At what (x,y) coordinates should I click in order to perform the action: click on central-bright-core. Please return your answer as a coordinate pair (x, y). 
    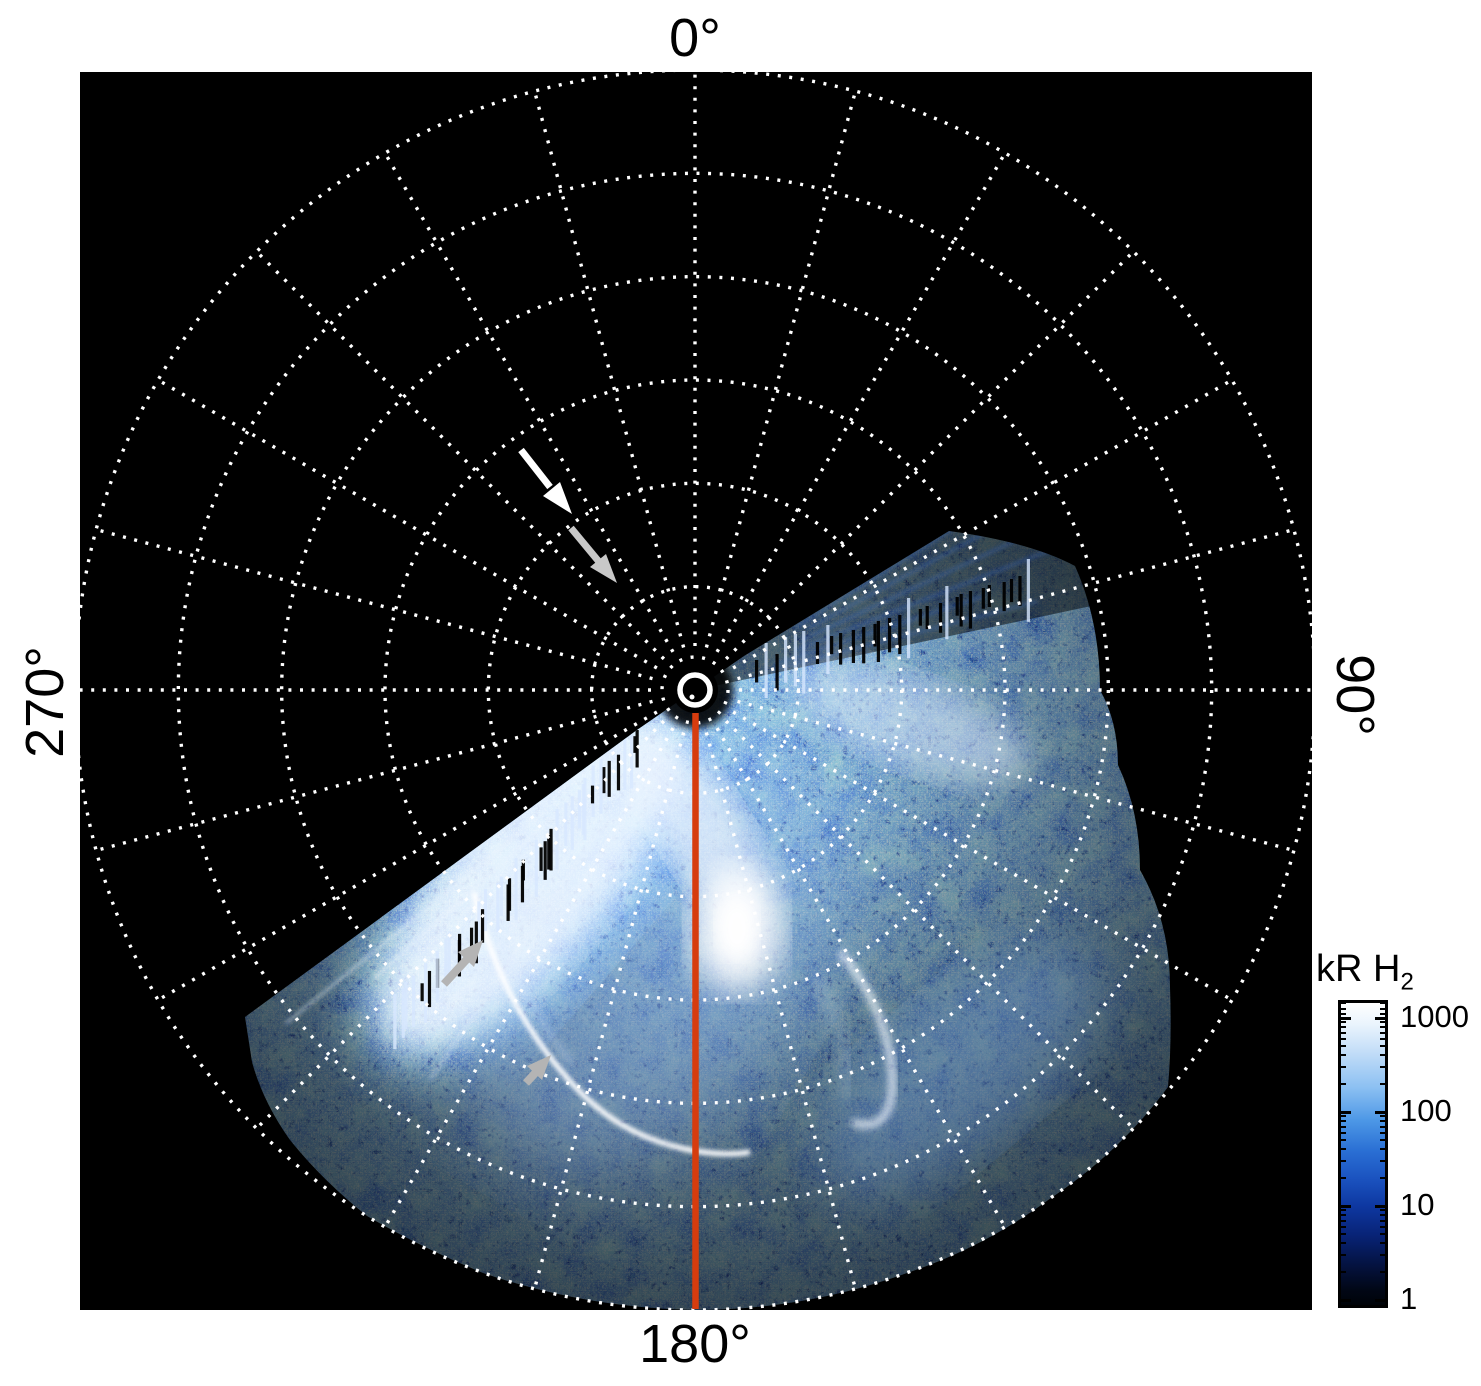
    Looking at the image, I should click on (737, 928).